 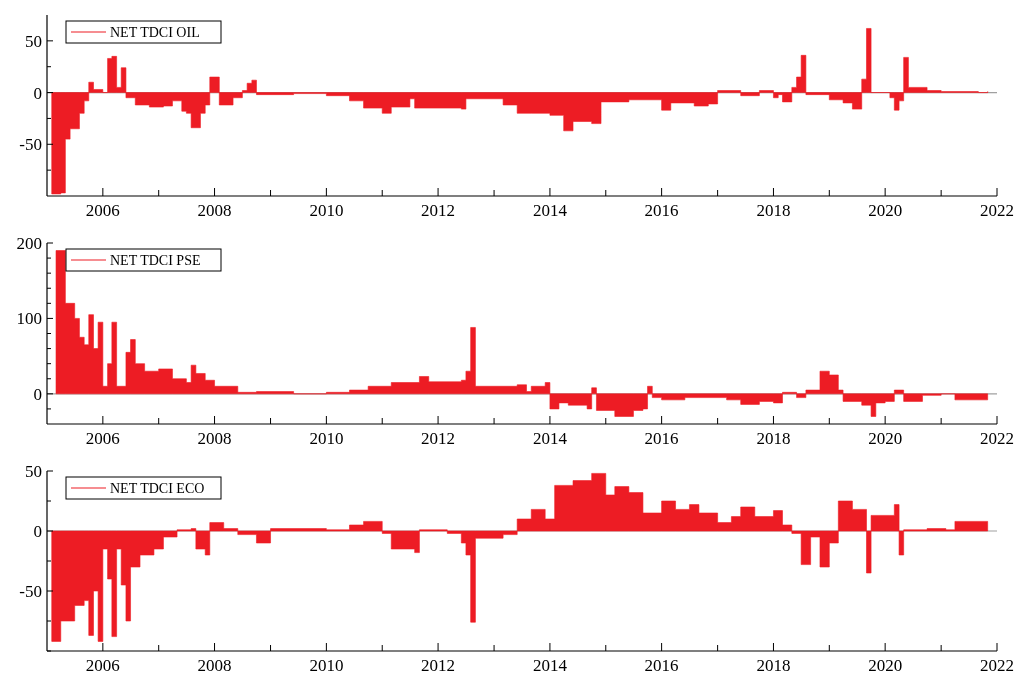 What do you see at coordinates (29, 243) in the screenshot?
I see `y-tick-label: 200` at bounding box center [29, 243].